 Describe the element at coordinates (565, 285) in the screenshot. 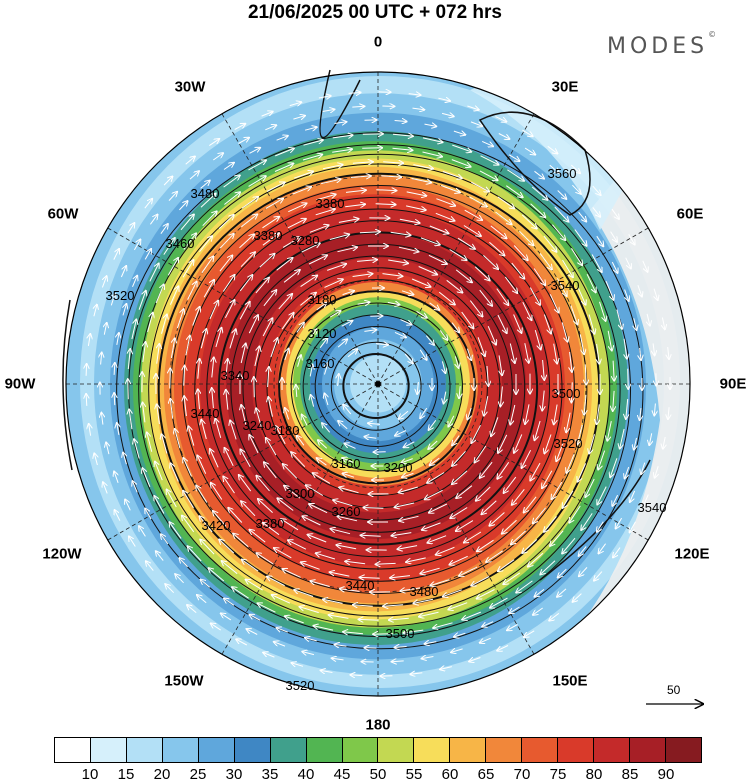

I see `contour-label-20: 3540` at that location.